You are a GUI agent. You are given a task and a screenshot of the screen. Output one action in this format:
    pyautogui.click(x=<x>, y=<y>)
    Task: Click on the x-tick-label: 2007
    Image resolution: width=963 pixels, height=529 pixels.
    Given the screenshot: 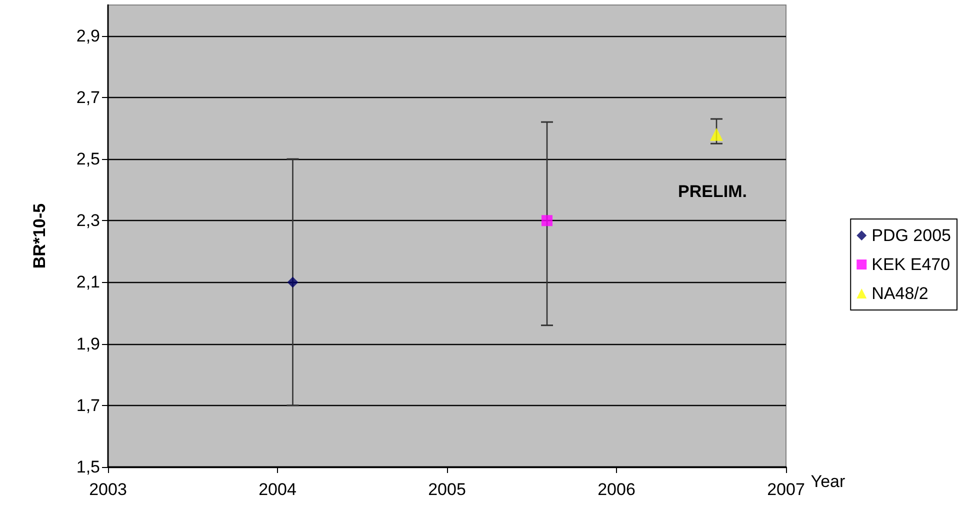 What is the action you would take?
    pyautogui.click(x=786, y=489)
    